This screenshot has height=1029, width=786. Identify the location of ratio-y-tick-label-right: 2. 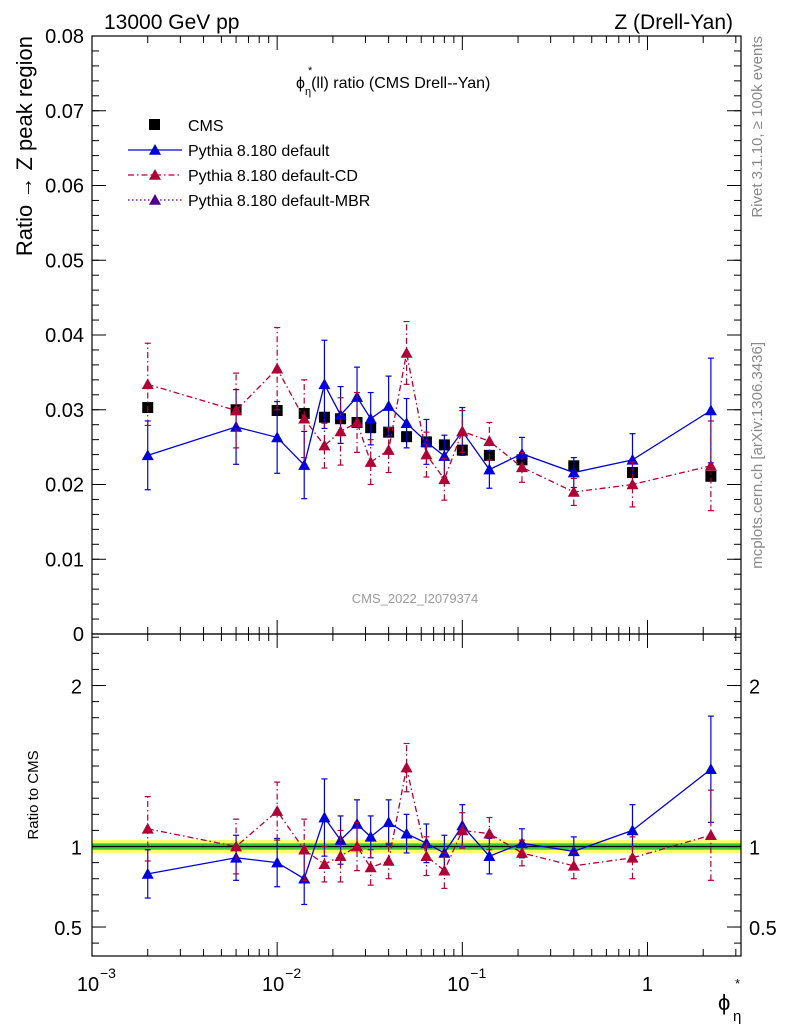
(754, 688).